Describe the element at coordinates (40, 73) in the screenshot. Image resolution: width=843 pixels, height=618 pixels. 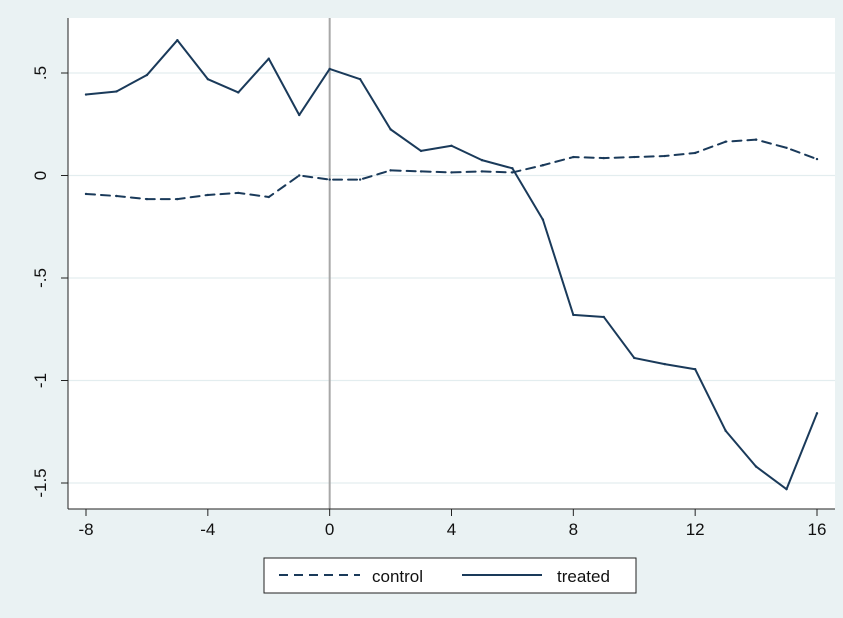
I see `y-tick-label-4: .5` at that location.